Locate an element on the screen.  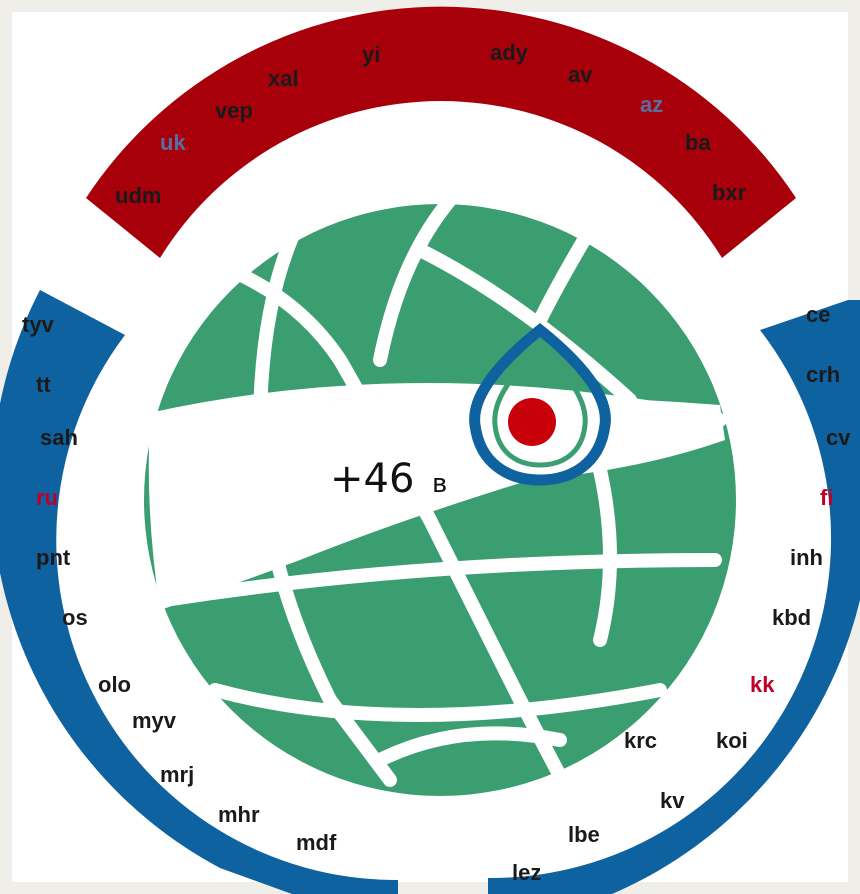
language-label-koi: koi is located at coordinates (732, 740).